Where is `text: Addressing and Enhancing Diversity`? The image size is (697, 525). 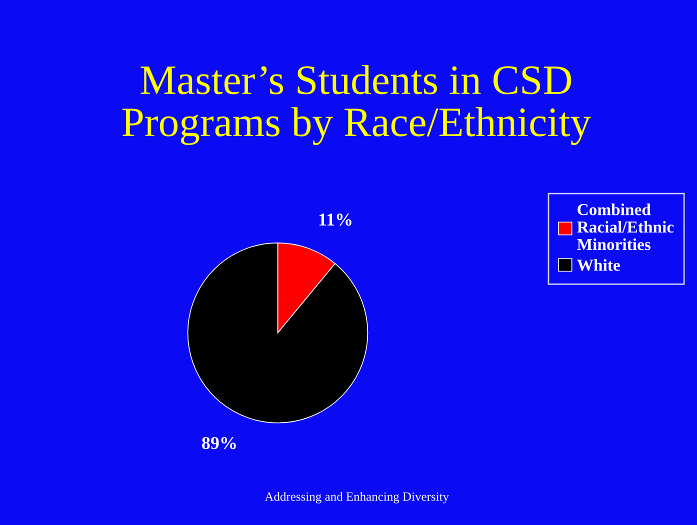
text: Addressing and Enhancing Diversity is located at coordinates (356, 498).